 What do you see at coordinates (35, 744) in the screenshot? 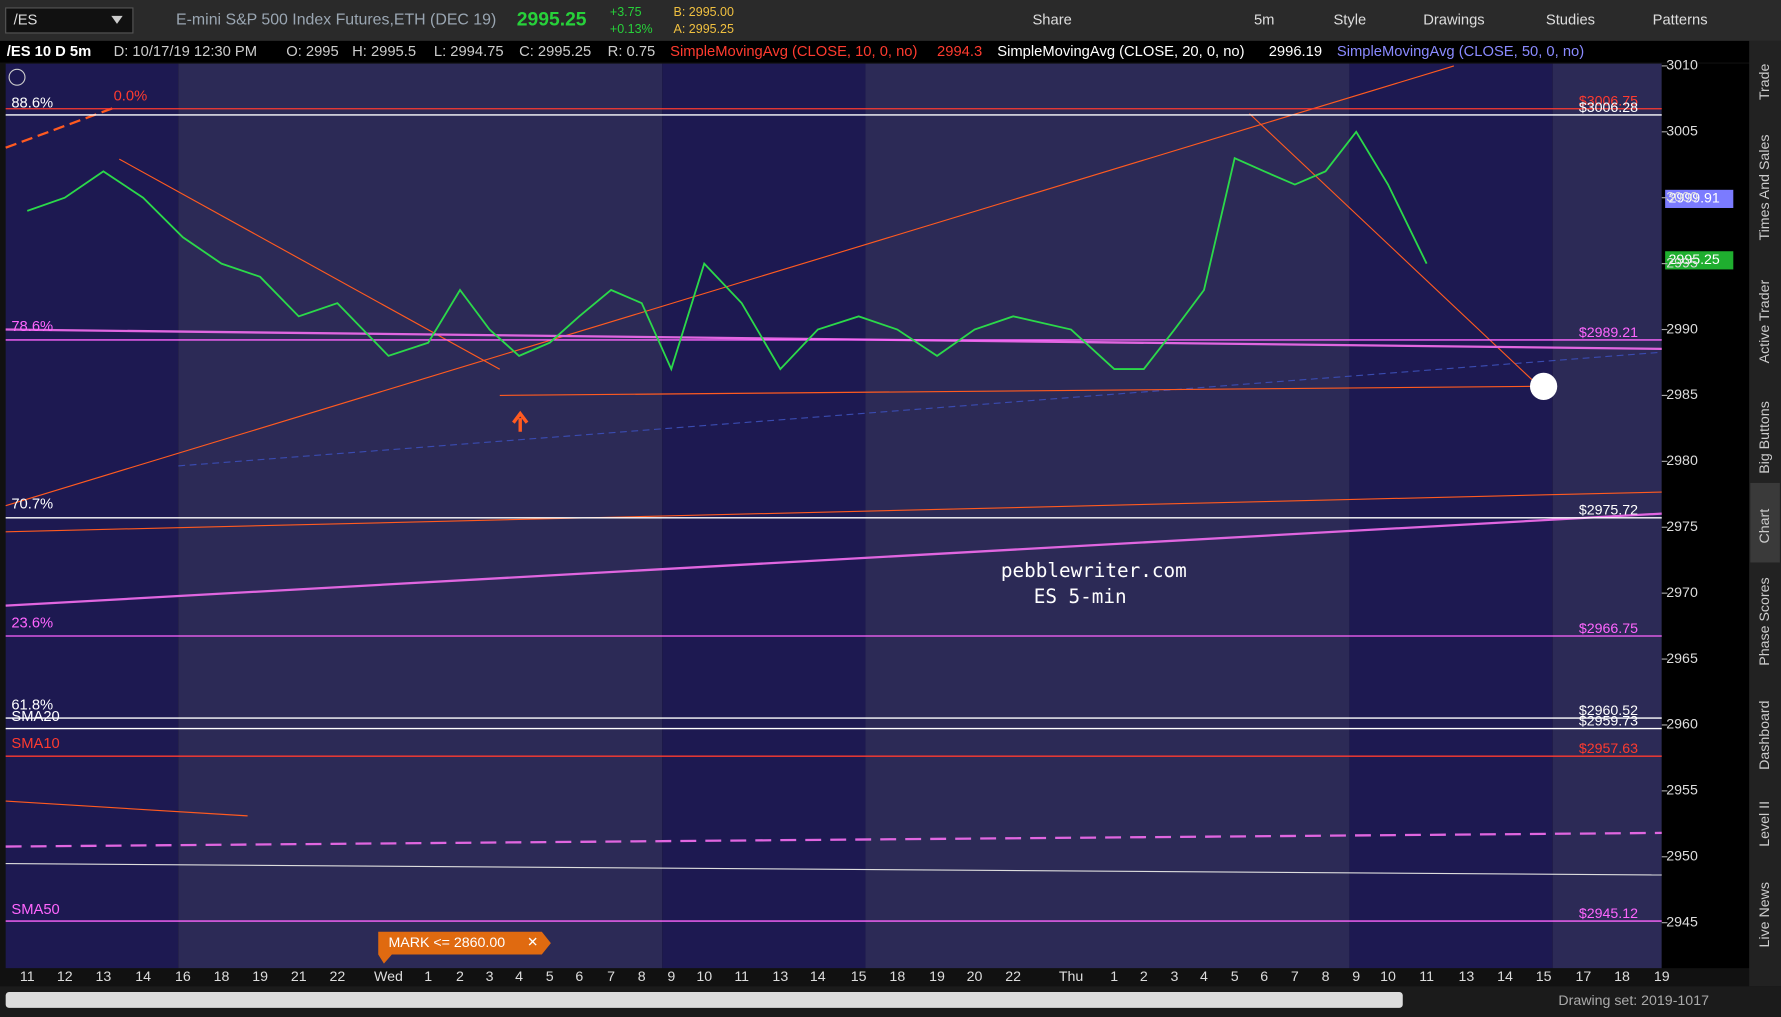
I see `sma-label: SMA10` at bounding box center [35, 744].